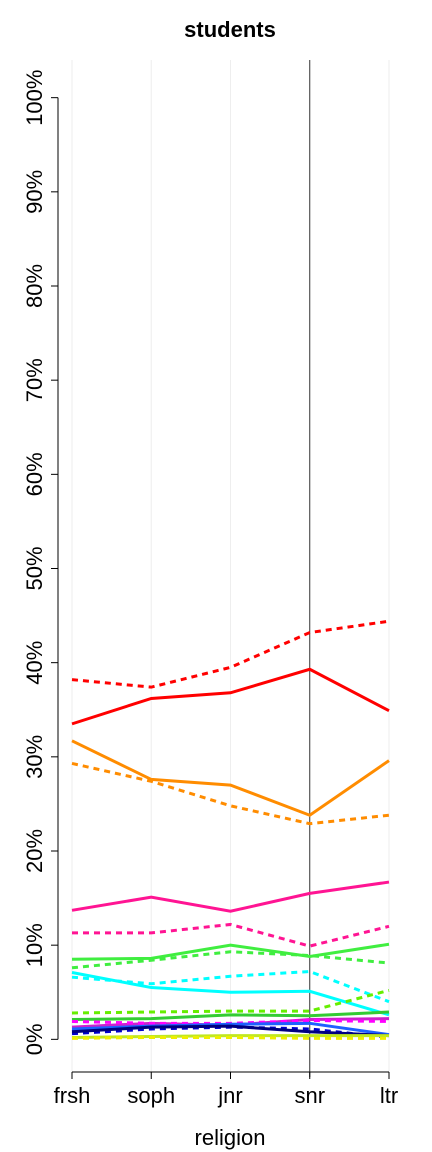  What do you see at coordinates (389, 1095) in the screenshot?
I see `x-tick-label: ltr` at bounding box center [389, 1095].